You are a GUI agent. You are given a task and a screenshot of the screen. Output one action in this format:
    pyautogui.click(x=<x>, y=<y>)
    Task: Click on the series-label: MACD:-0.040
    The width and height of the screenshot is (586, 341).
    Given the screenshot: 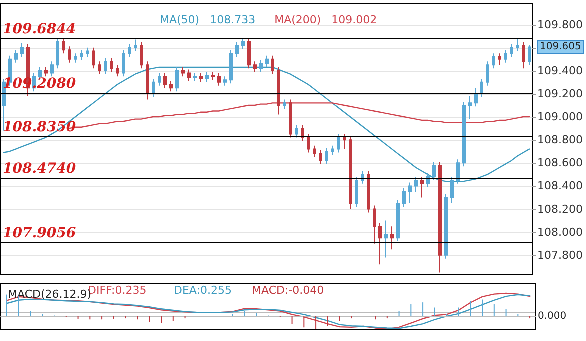 What is the action you would take?
    pyautogui.click(x=288, y=290)
    